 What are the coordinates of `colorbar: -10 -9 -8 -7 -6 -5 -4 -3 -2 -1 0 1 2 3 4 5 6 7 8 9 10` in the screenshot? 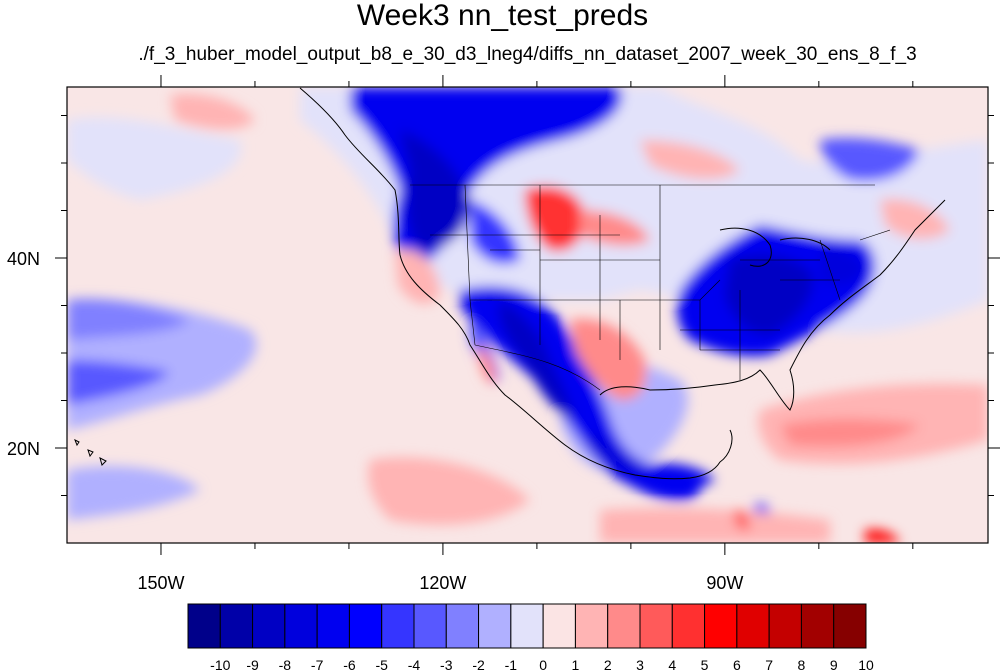 It's located at (530, 637).